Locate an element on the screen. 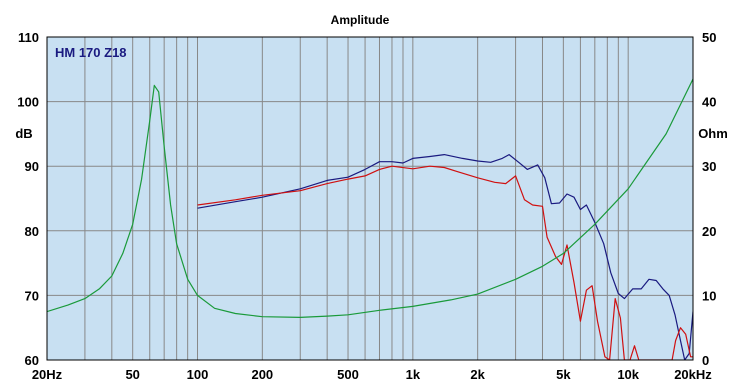 Image resolution: width=731 pixels, height=383 pixels. y-right-tick-label: 0 is located at coordinates (705, 360).